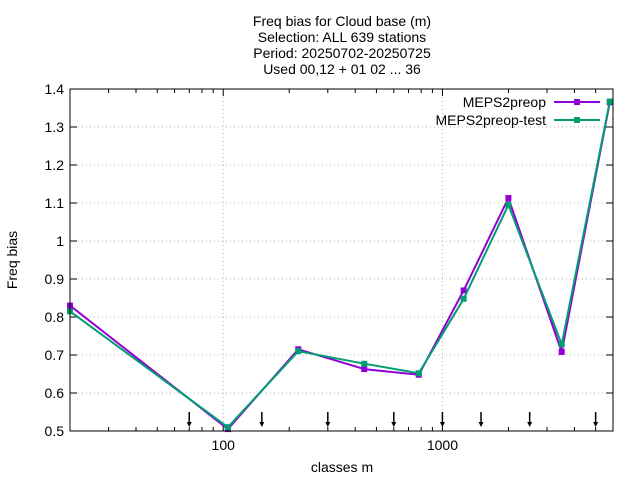  What do you see at coordinates (60, 241) in the screenshot?
I see `y-tick-label: 1` at bounding box center [60, 241].